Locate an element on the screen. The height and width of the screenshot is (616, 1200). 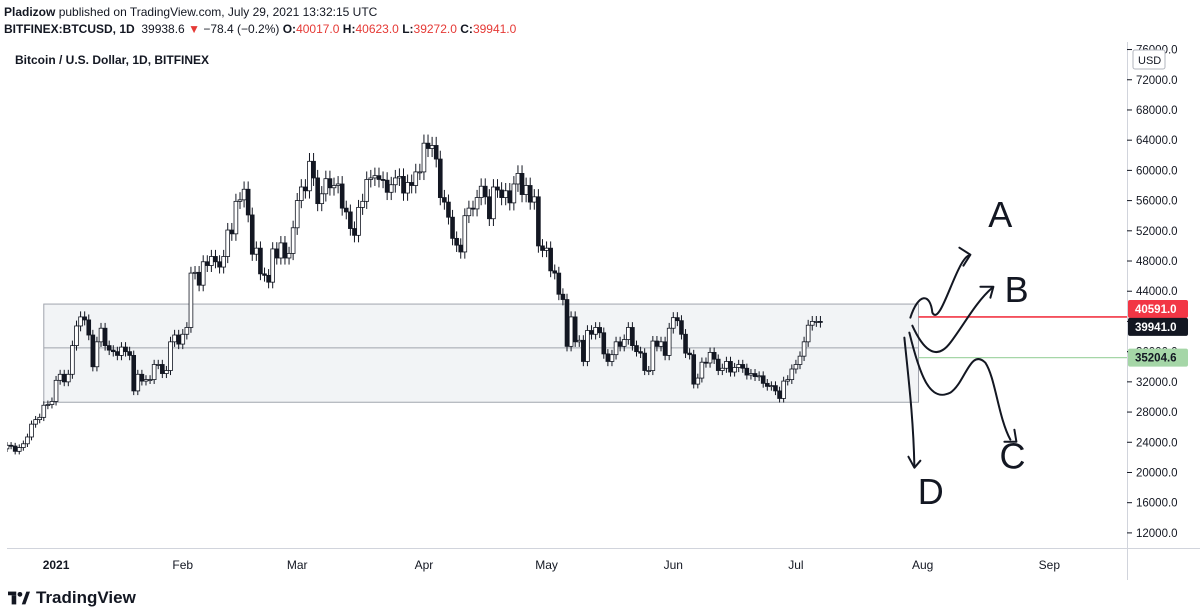
level-label: 39941.0 is located at coordinates (1156, 328).